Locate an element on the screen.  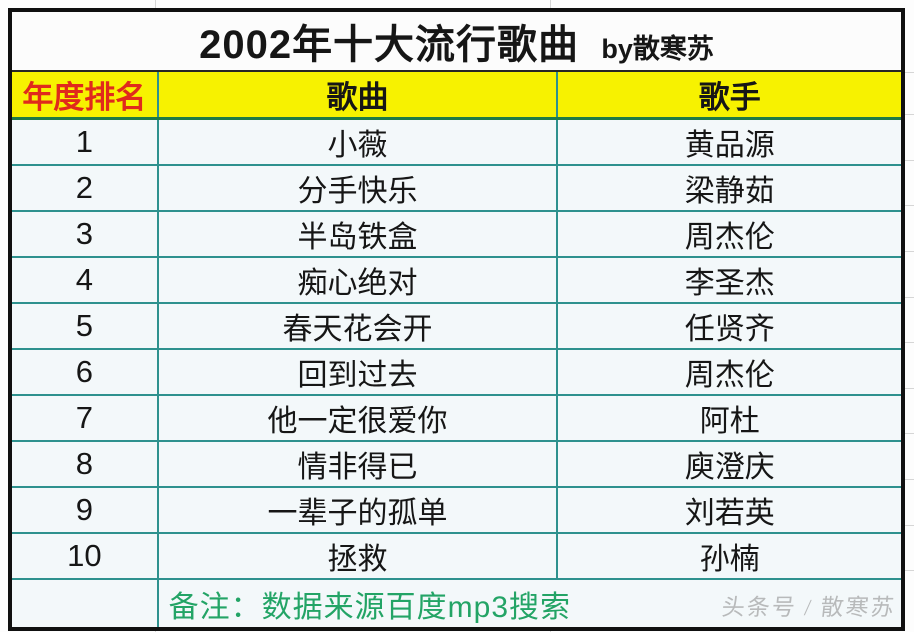
footer-row: 备注：数据来源百度mp3搜索 is located at coordinates (457, 604).